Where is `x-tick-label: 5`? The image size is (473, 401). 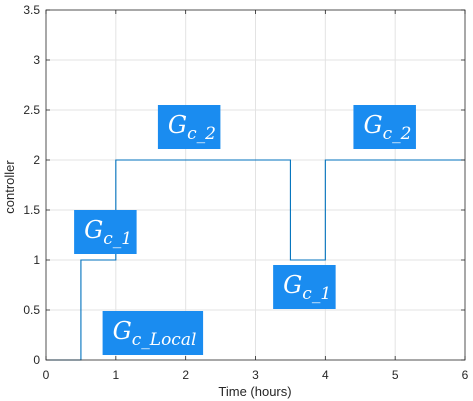 x-tick-label: 5 is located at coordinates (395, 375).